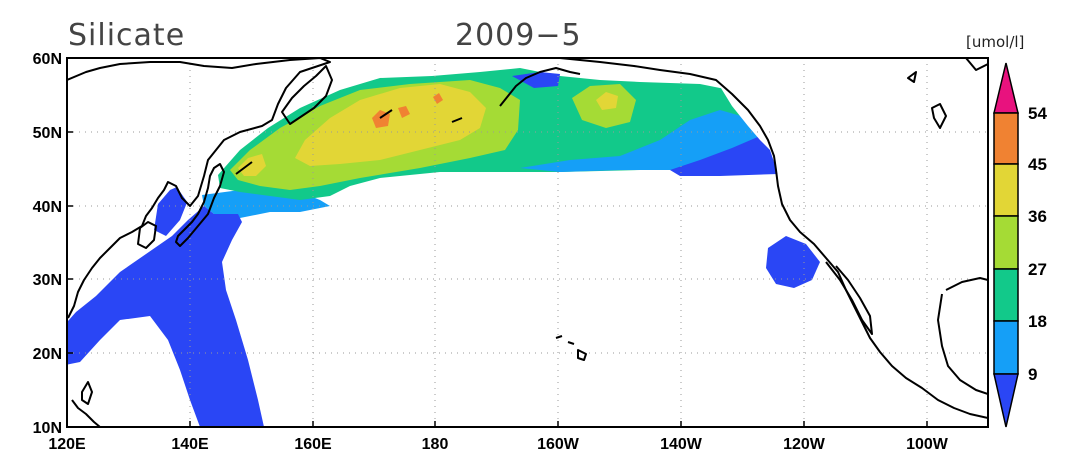  Describe the element at coordinates (190, 444) in the screenshot. I see `x-tick-label: 140E` at that location.